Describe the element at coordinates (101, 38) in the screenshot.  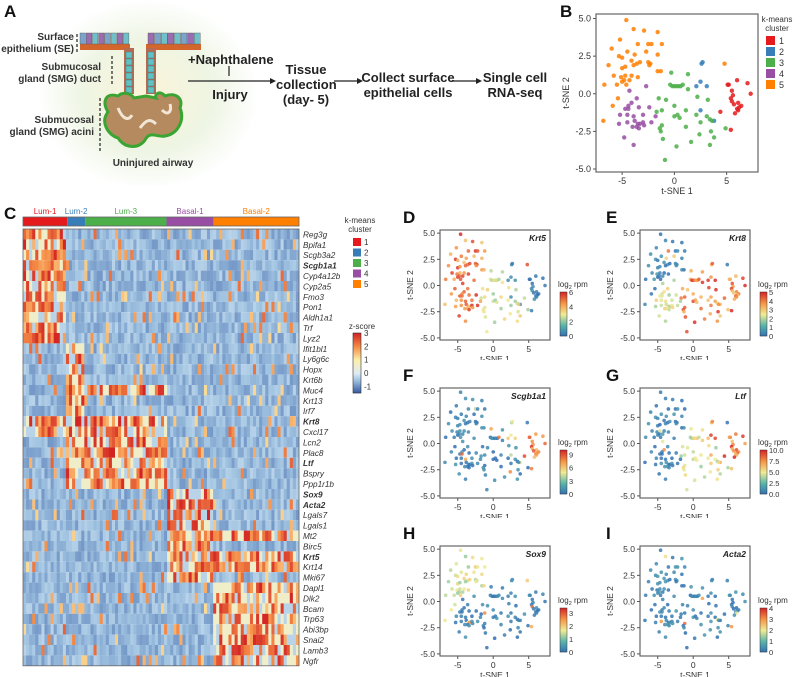
I see `epithelial-cell` at that location.